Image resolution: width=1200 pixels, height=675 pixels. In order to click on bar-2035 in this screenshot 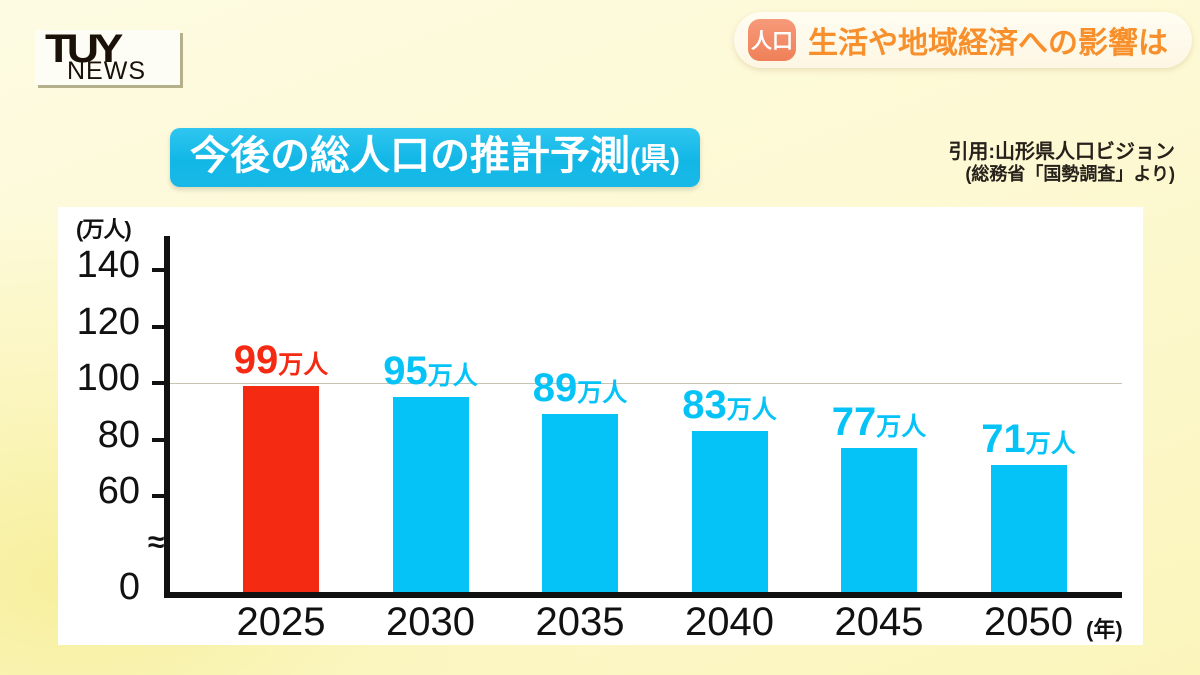, I will do `click(580, 503)`.